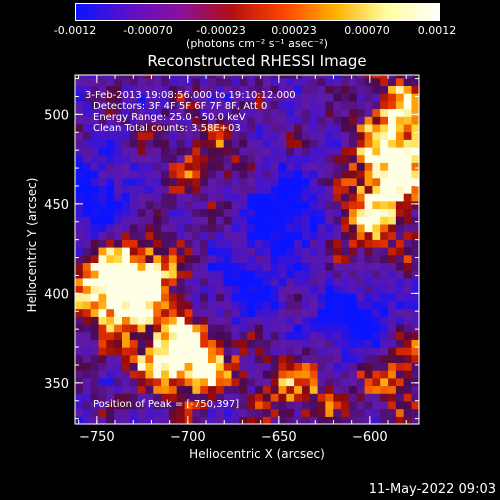 The image size is (500, 500). I want to click on colorbar, so click(257, 12).